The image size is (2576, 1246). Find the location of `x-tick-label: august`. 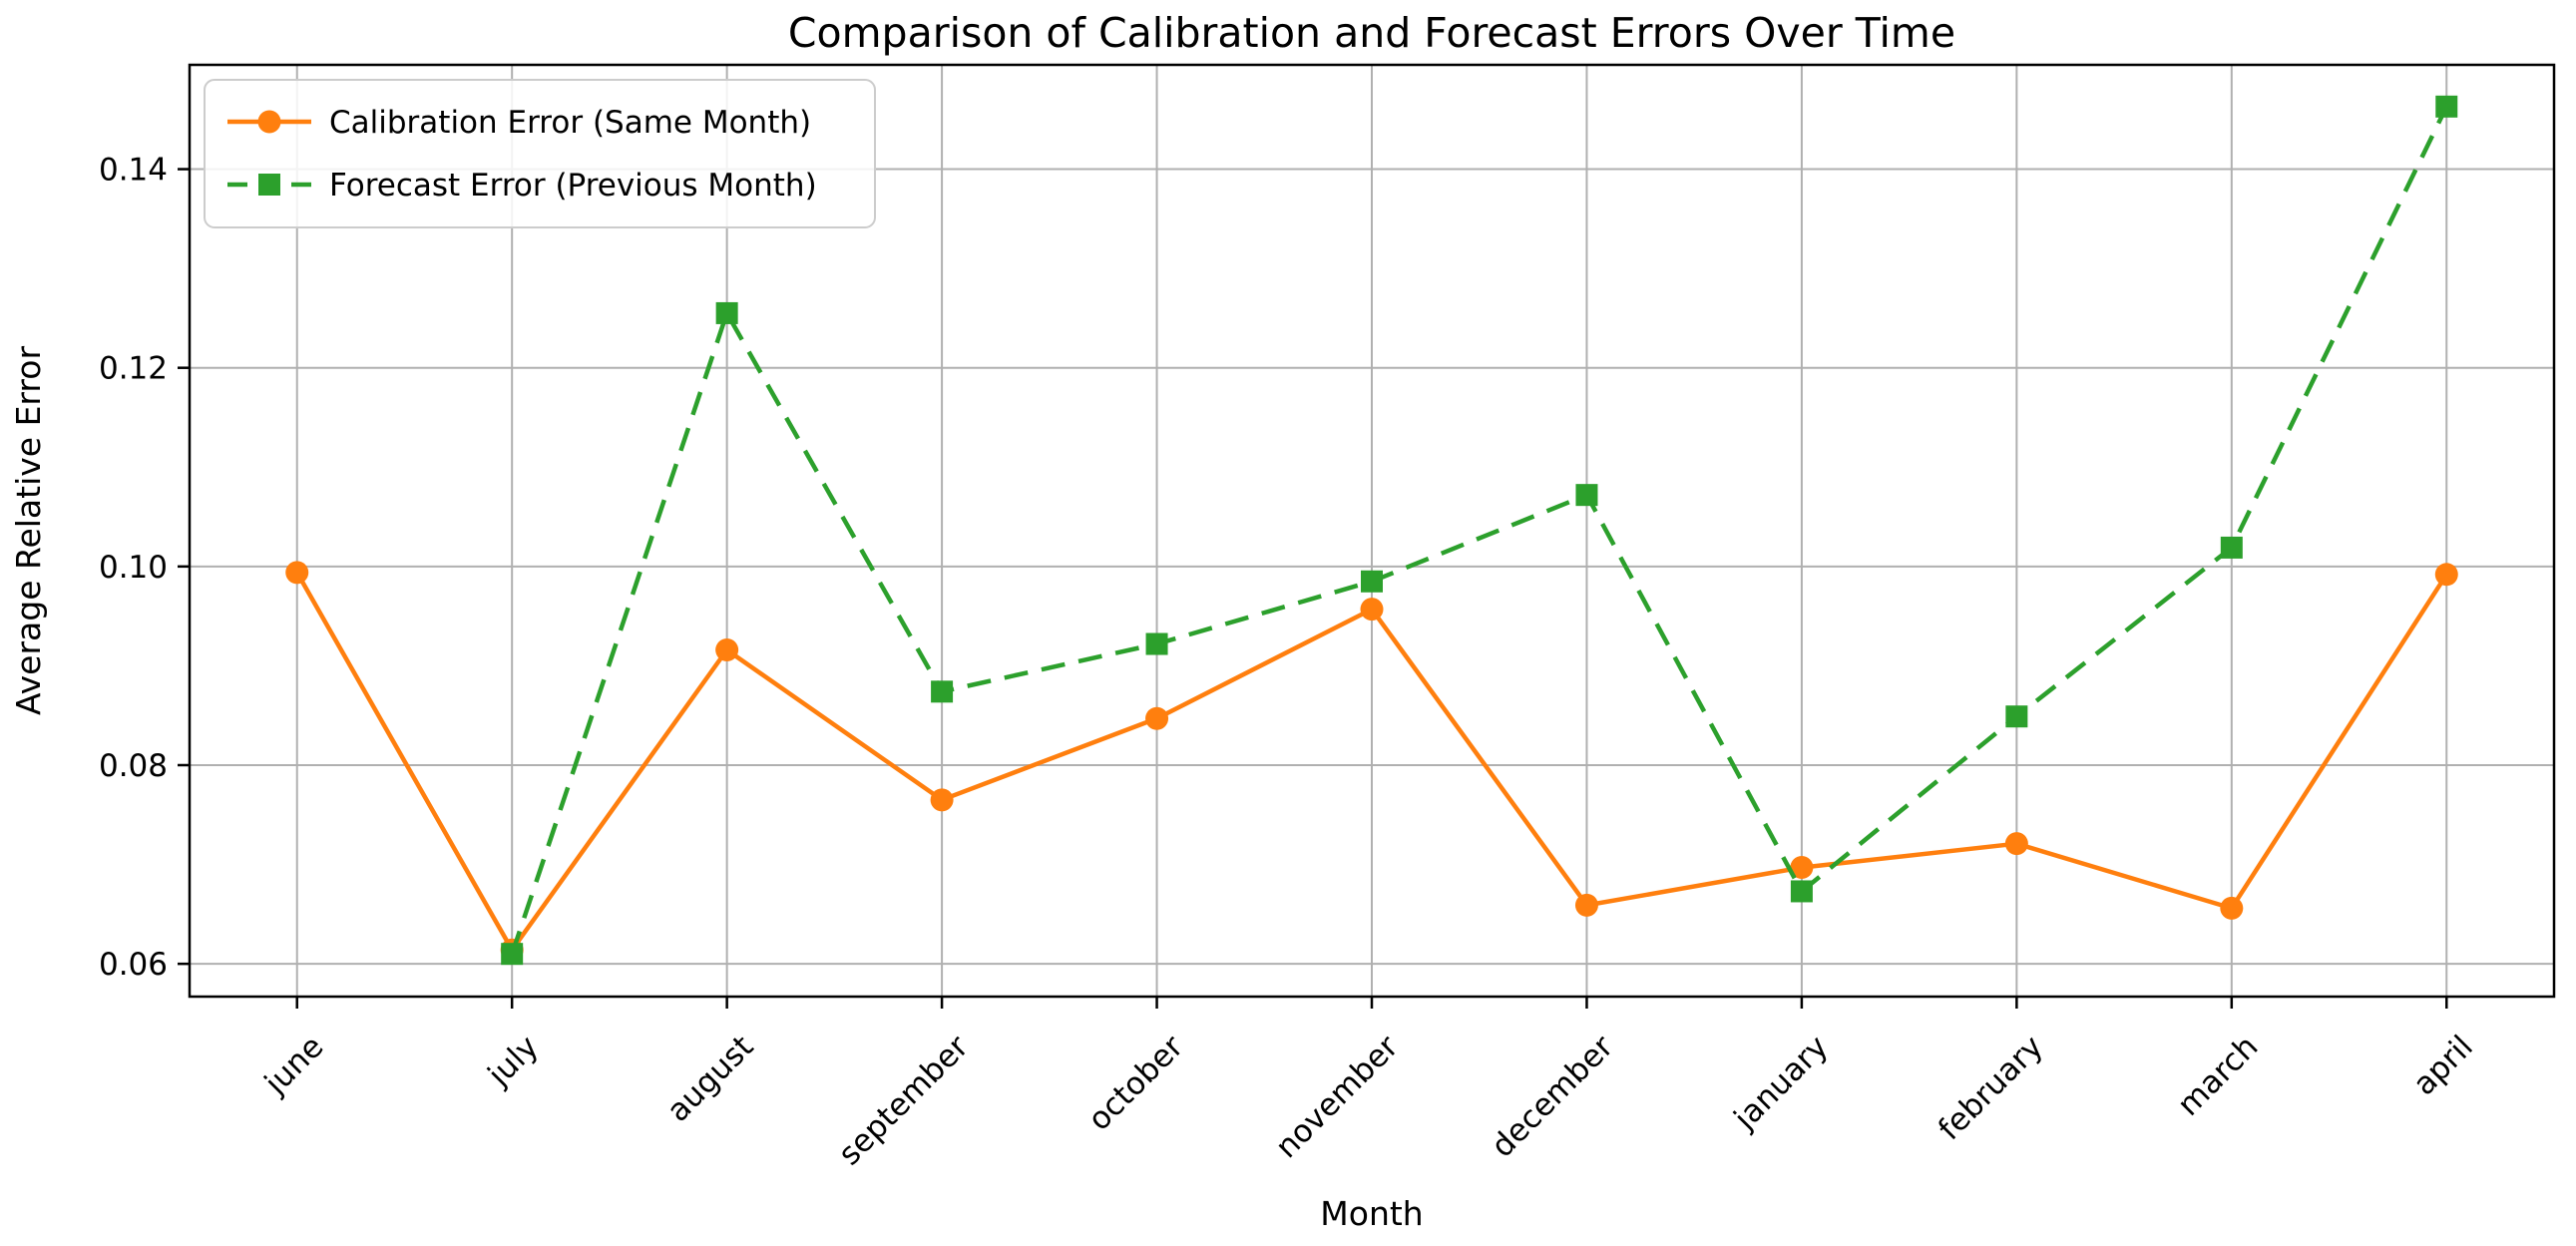

x-tick-label: august is located at coordinates (710, 1079).